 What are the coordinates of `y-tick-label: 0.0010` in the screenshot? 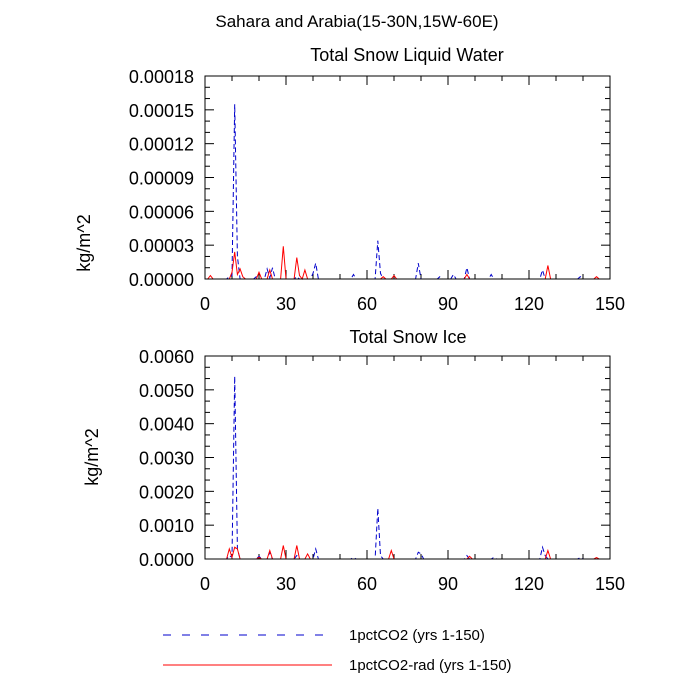 It's located at (166, 526).